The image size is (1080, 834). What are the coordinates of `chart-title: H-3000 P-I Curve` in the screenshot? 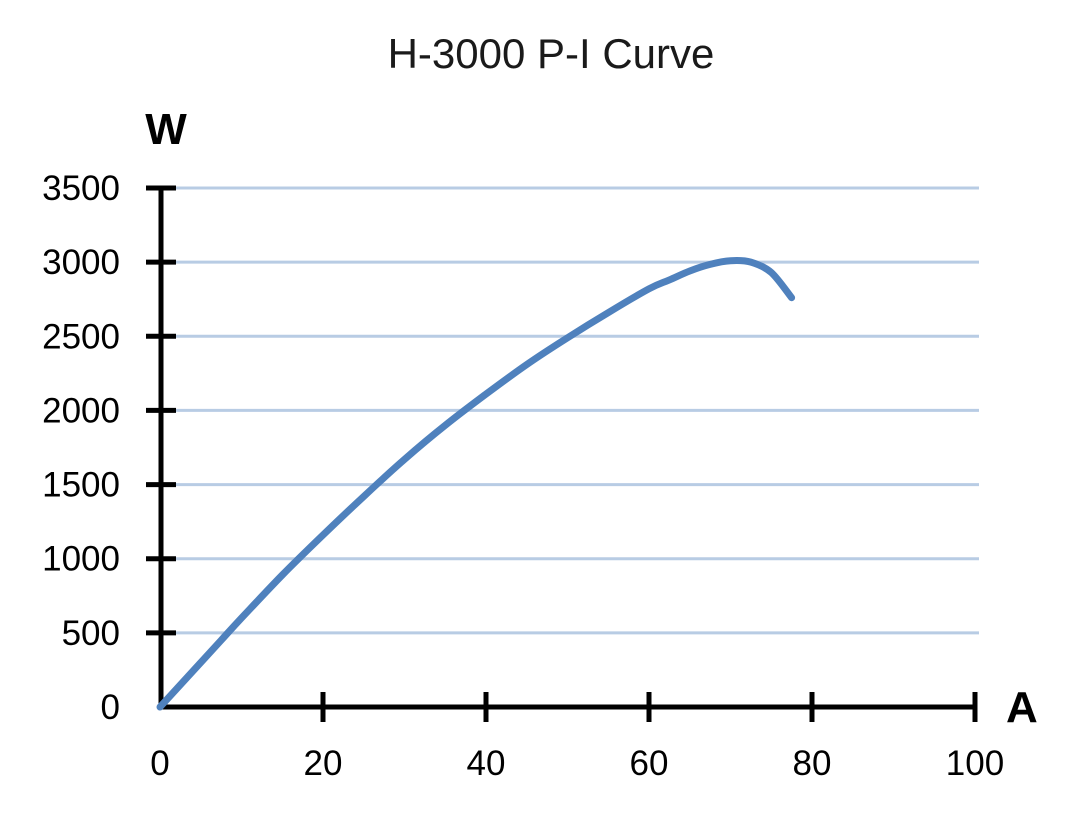 It's located at (551, 53).